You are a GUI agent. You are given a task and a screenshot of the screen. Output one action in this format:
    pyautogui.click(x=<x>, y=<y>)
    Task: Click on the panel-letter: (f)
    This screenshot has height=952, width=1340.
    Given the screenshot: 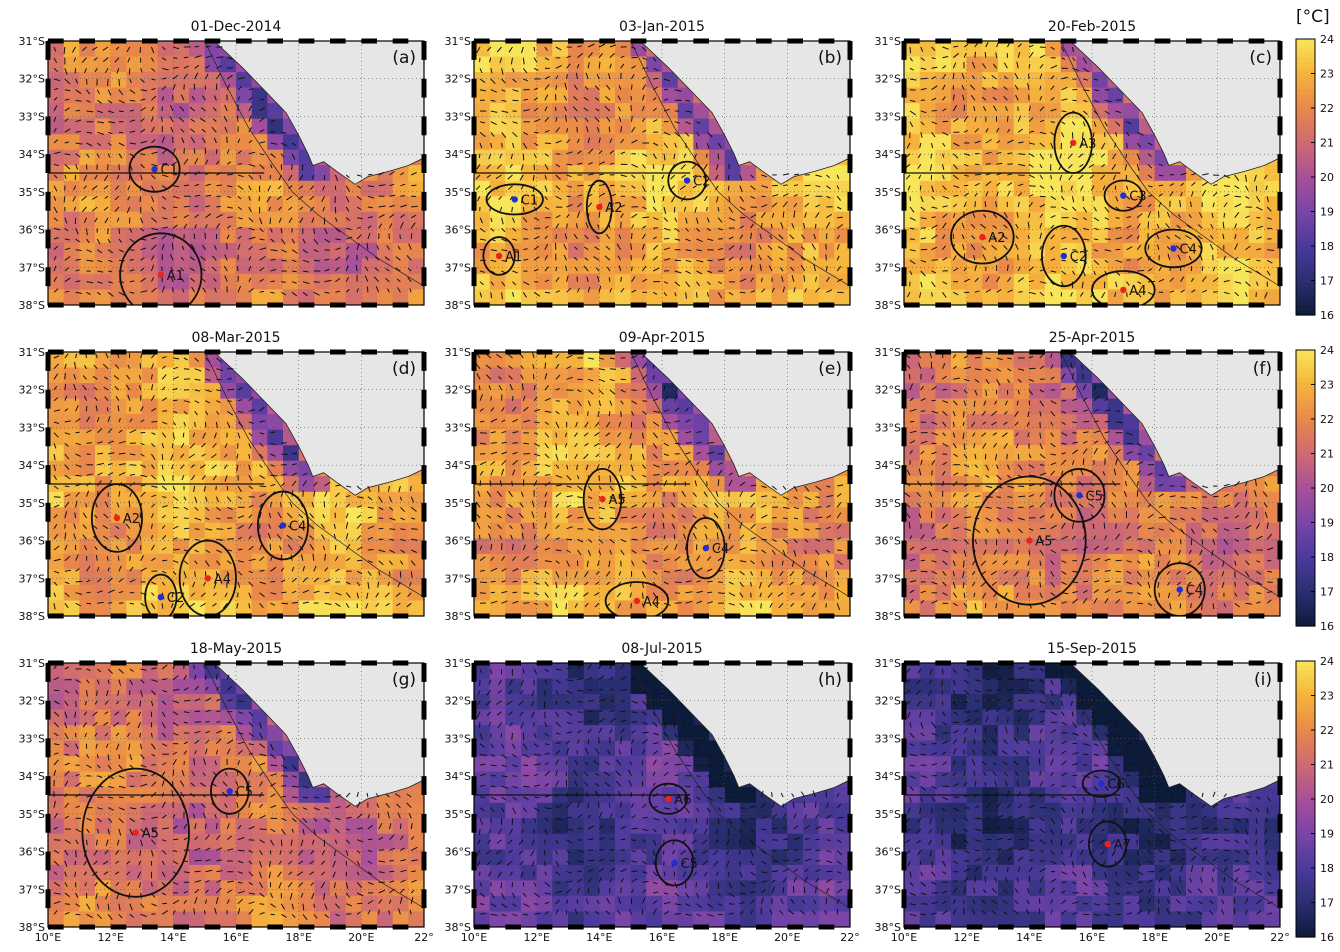 What is the action you would take?
    pyautogui.click(x=1262, y=369)
    